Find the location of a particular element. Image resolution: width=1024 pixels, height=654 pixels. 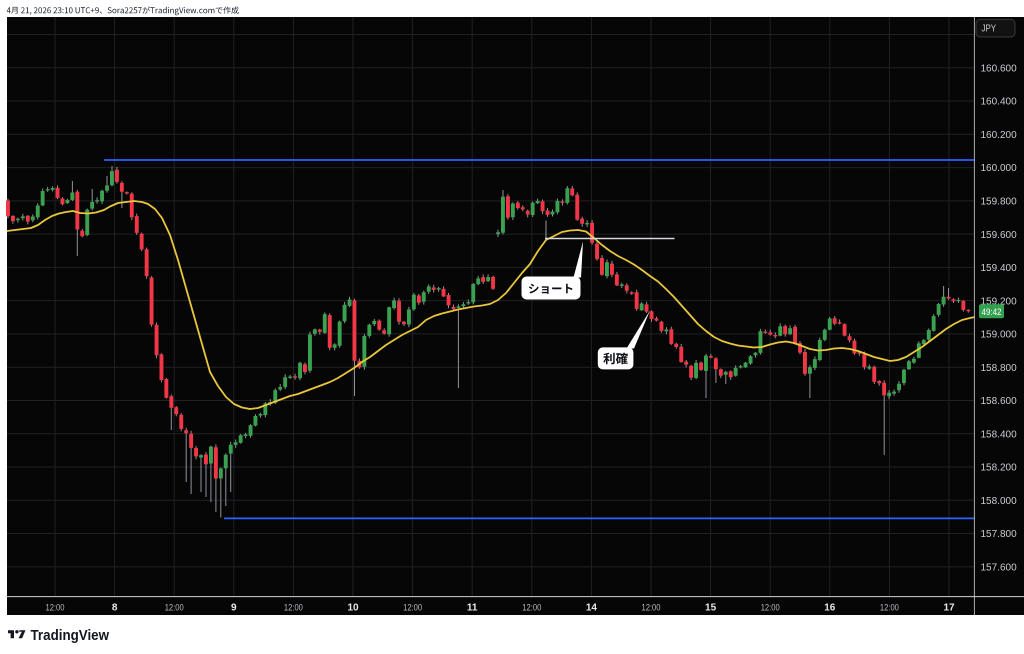

svg-text: 160.200 is located at coordinates (999, 135).